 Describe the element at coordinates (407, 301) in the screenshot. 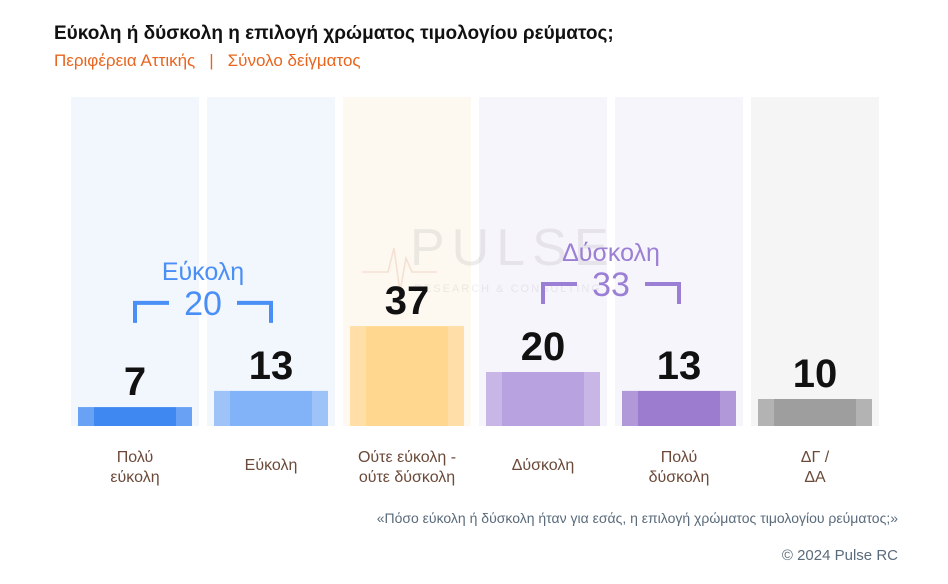

I see `bar-value-label: 37` at that location.